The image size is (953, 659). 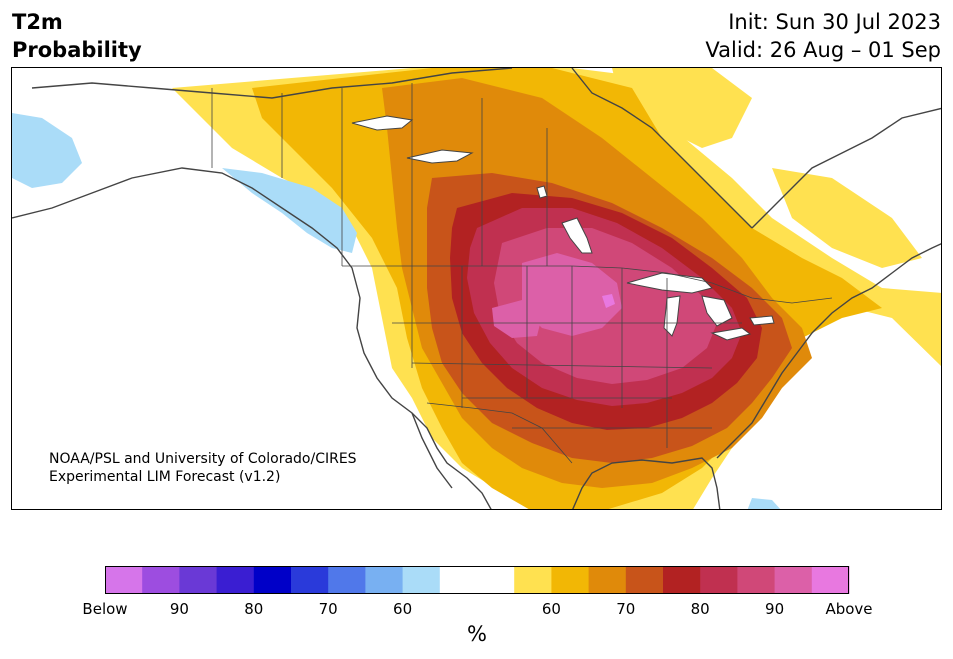 What do you see at coordinates (847, 218) in the screenshot?
I see `shade-60-ne` at bounding box center [847, 218].